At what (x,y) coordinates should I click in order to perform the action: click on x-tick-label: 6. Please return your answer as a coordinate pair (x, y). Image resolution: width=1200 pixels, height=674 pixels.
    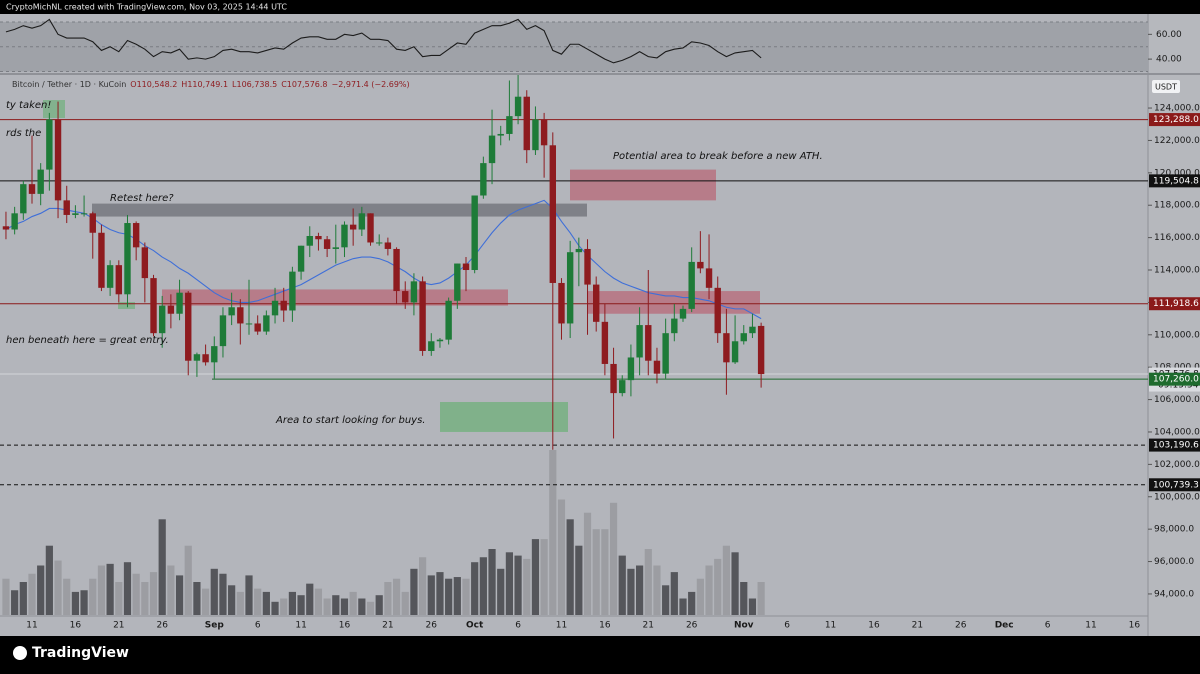
    Looking at the image, I should click on (518, 626).